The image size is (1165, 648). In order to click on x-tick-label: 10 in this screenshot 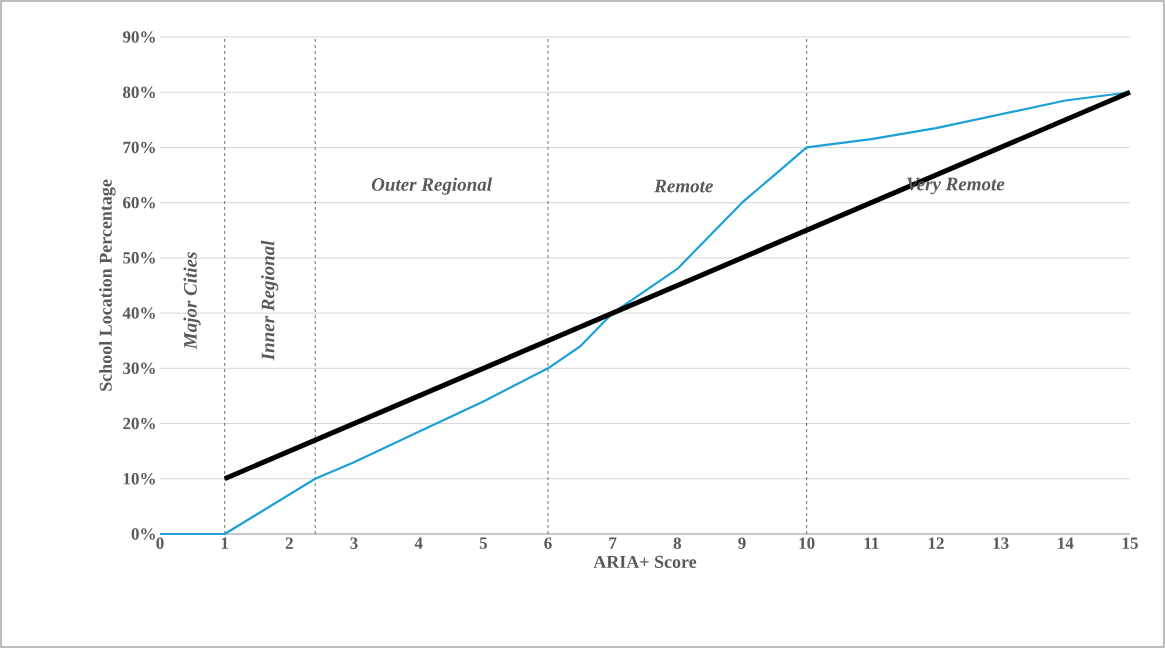, I will do `click(807, 543)`.